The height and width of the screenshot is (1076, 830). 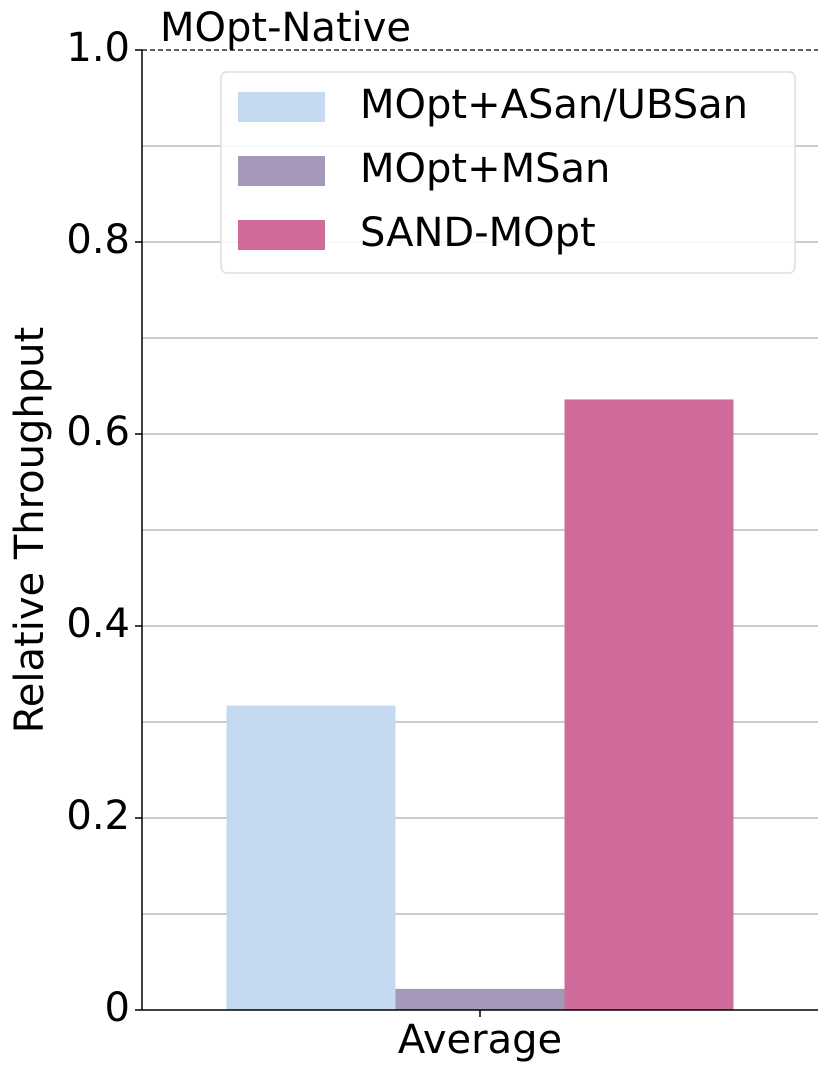 I want to click on legend-box, so click(x=508, y=172).